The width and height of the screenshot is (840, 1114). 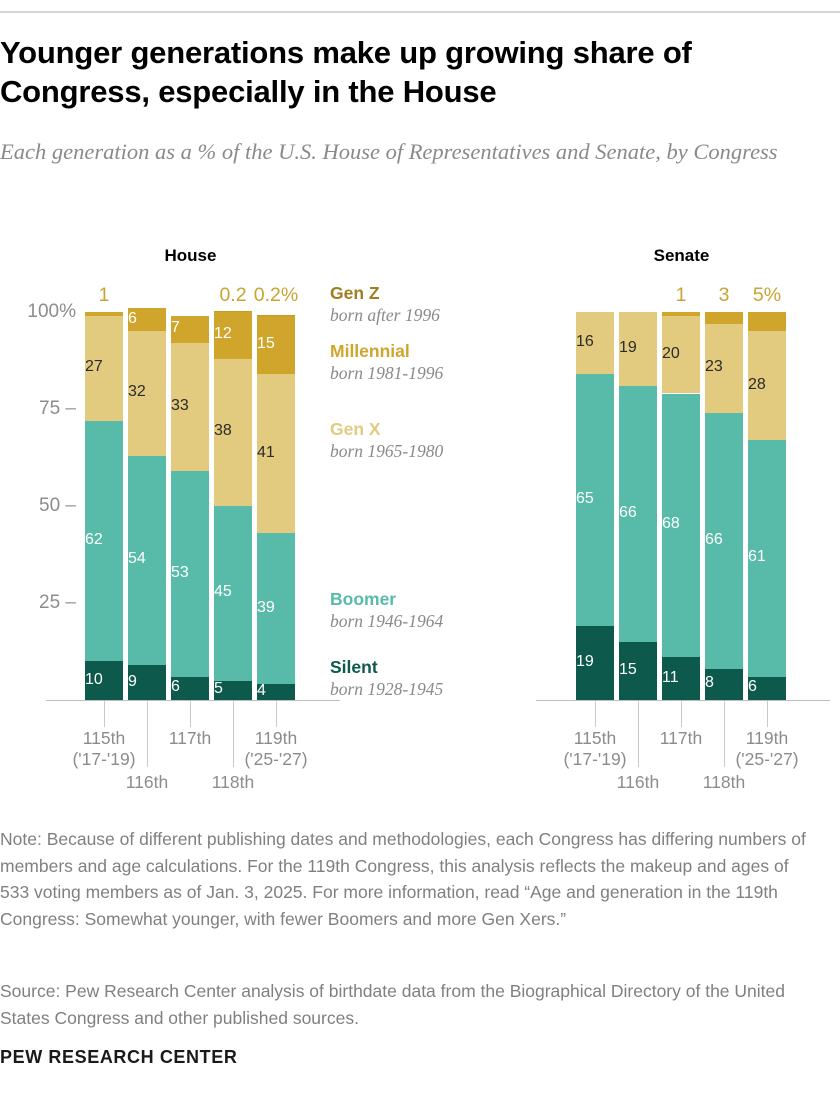 I want to click on bar-value-label: 10, so click(x=94, y=679).